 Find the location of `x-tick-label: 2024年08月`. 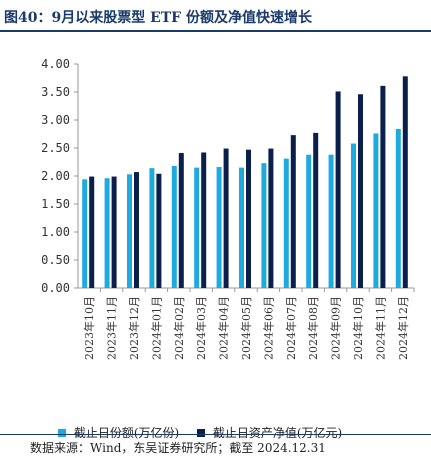

x-tick-label: 2024年08月 is located at coordinates (313, 328).